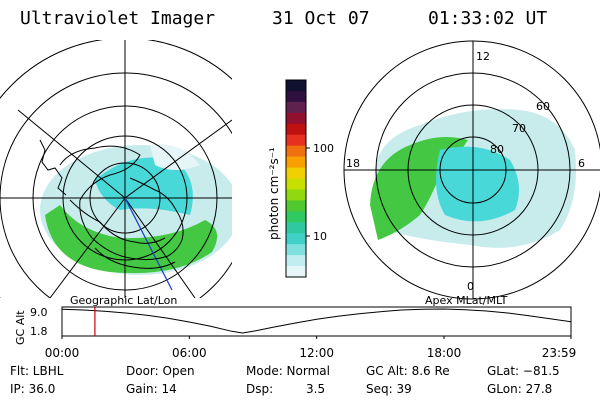  What do you see at coordinates (151, 389) in the screenshot?
I see `status-gain: Gain: 14` at bounding box center [151, 389].